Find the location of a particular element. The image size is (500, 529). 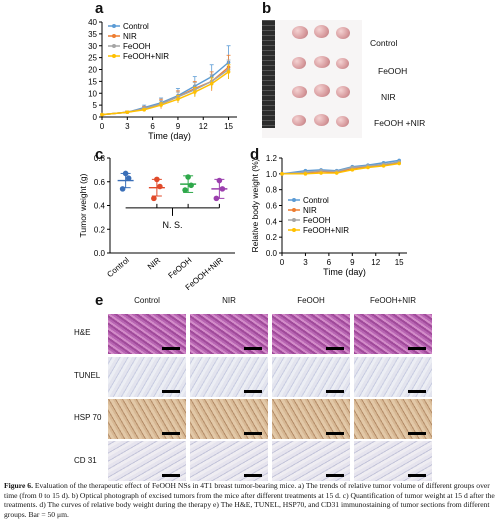

category-label: FeOOH is located at coordinates (180, 267).